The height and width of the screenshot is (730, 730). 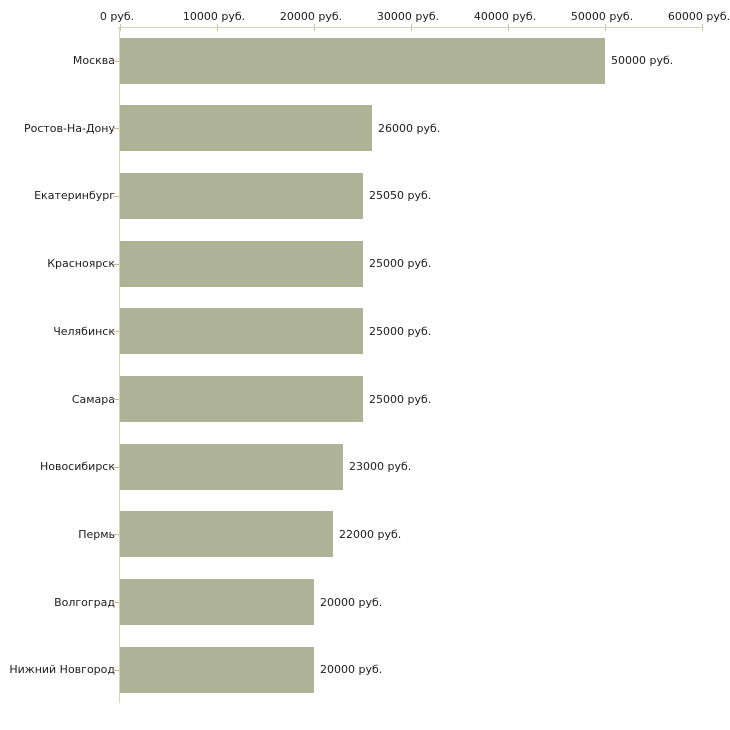 What do you see at coordinates (409, 128) in the screenshot?
I see `bar-value-label: 26000 руб.` at bounding box center [409, 128].